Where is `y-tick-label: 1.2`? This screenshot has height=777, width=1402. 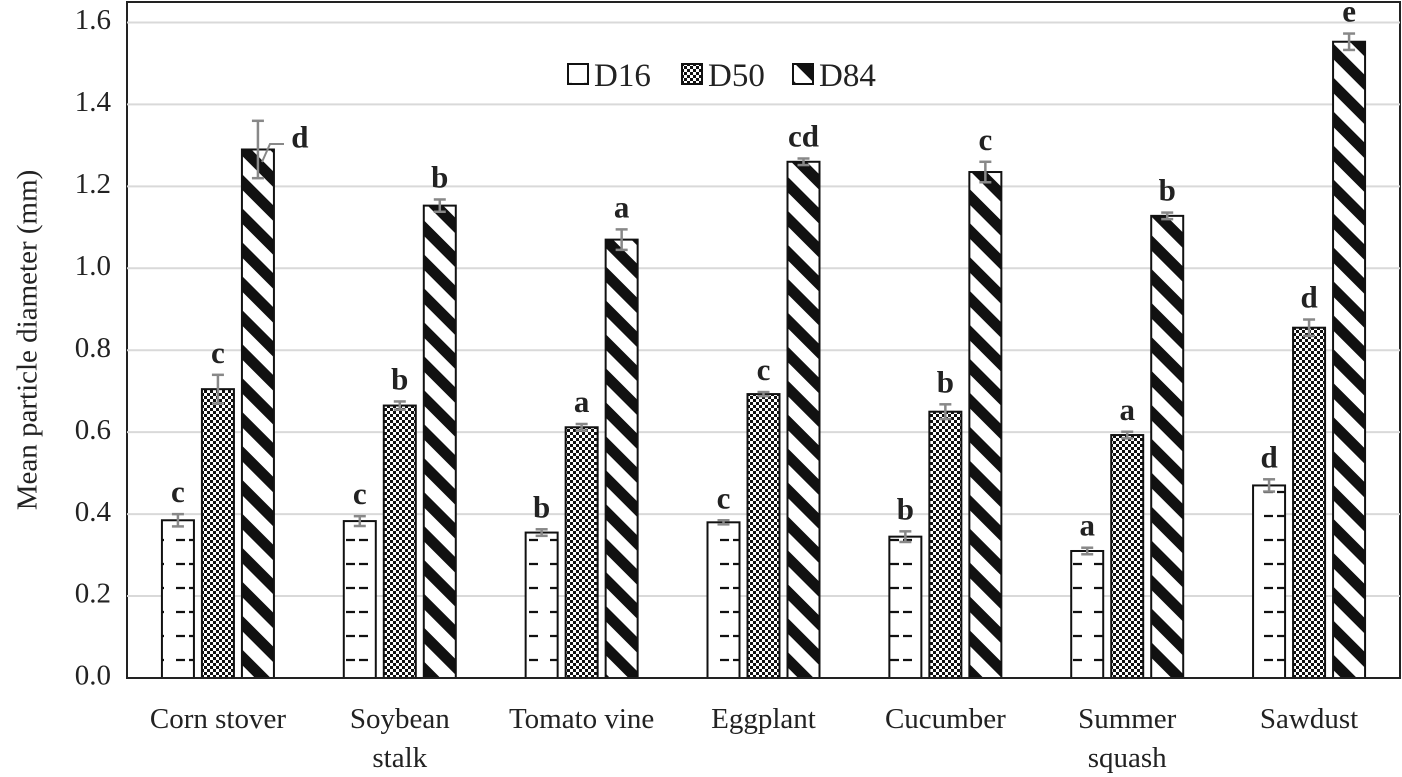
y-tick-label: 1.2 is located at coordinates (93, 184).